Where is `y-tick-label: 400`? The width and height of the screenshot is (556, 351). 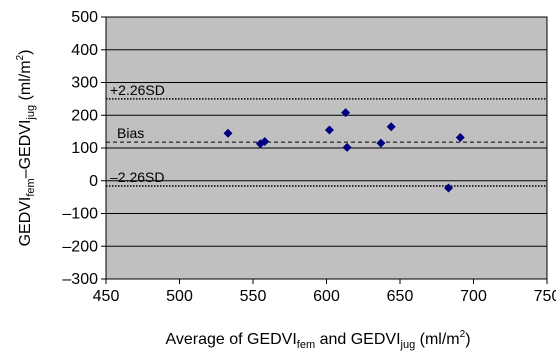 y-tick-label: 400 is located at coordinates (84, 50).